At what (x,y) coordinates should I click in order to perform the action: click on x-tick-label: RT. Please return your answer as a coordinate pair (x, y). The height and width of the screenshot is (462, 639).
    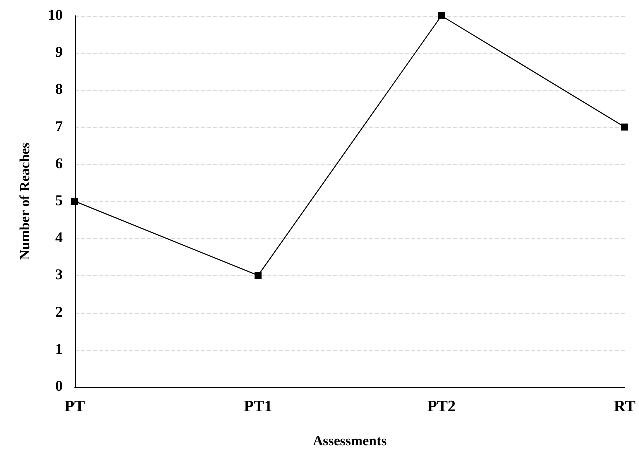
    Looking at the image, I should click on (625, 407).